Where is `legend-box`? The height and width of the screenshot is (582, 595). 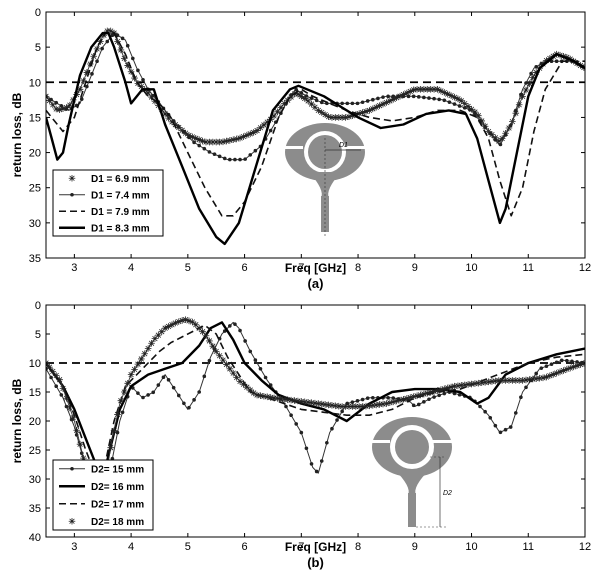 legend-box is located at coordinates (103, 495).